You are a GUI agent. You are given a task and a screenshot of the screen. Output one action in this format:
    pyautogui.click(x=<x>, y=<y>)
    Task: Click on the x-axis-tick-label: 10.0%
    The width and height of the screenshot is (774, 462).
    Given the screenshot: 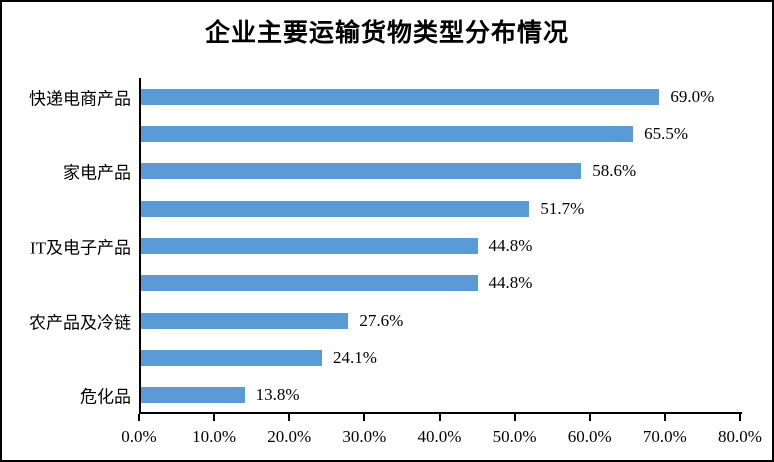 What is the action you would take?
    pyautogui.click(x=214, y=436)
    